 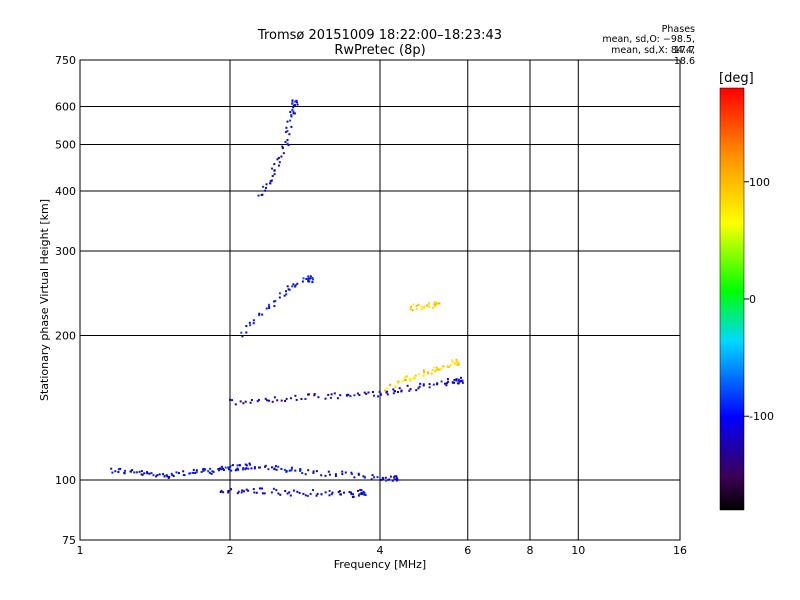 What do you see at coordinates (653, 56) in the screenshot?
I see `phase-x-stats: mean, sd,X: 84.4, 18.6` at bounding box center [653, 56].